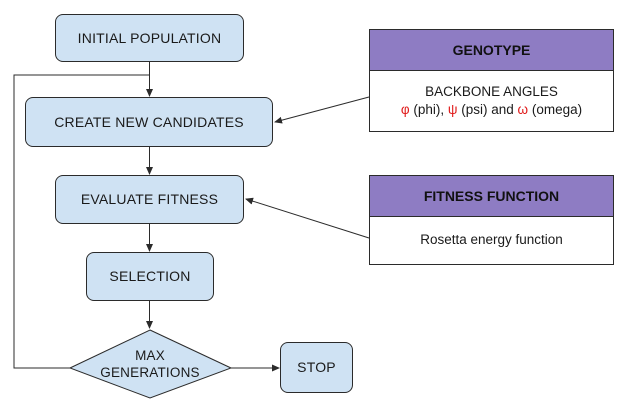 This screenshot has width=635, height=408. I want to click on max-generations-label: MAX GENERATIONS, so click(150, 365).